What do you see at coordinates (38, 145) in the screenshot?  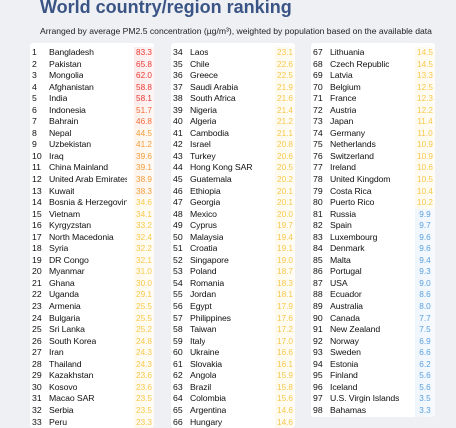 I see `rank-number: 9` at bounding box center [38, 145].